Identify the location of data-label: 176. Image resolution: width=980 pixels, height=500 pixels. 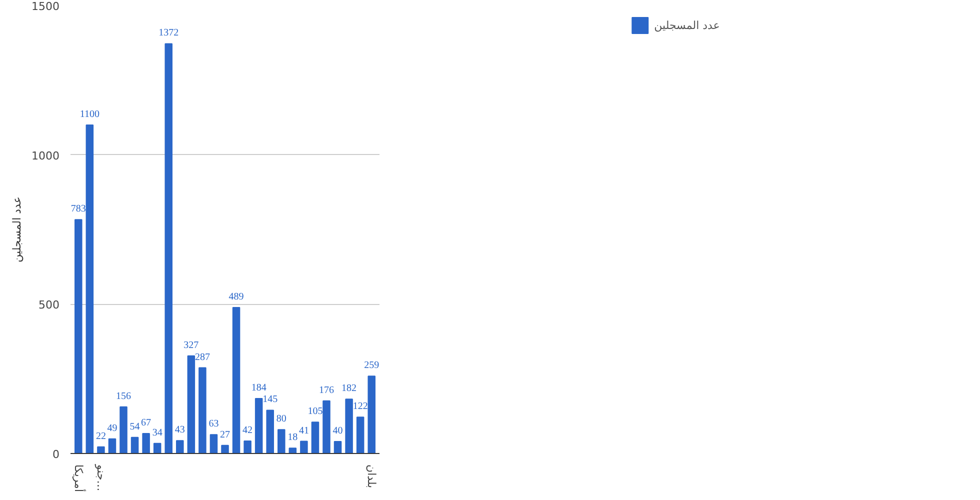
(326, 390).